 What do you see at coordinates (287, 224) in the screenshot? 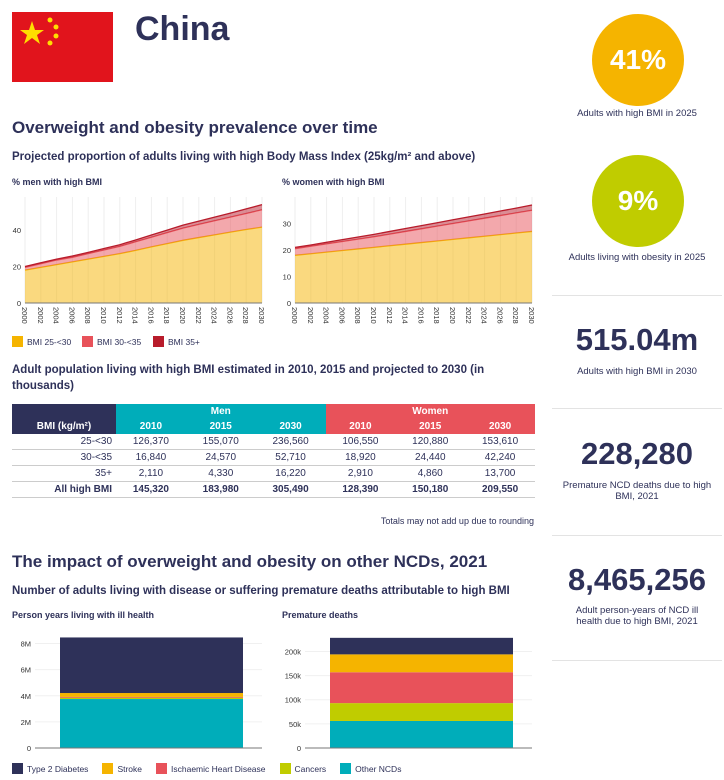
I see `y-tick-label: 30` at bounding box center [287, 224].